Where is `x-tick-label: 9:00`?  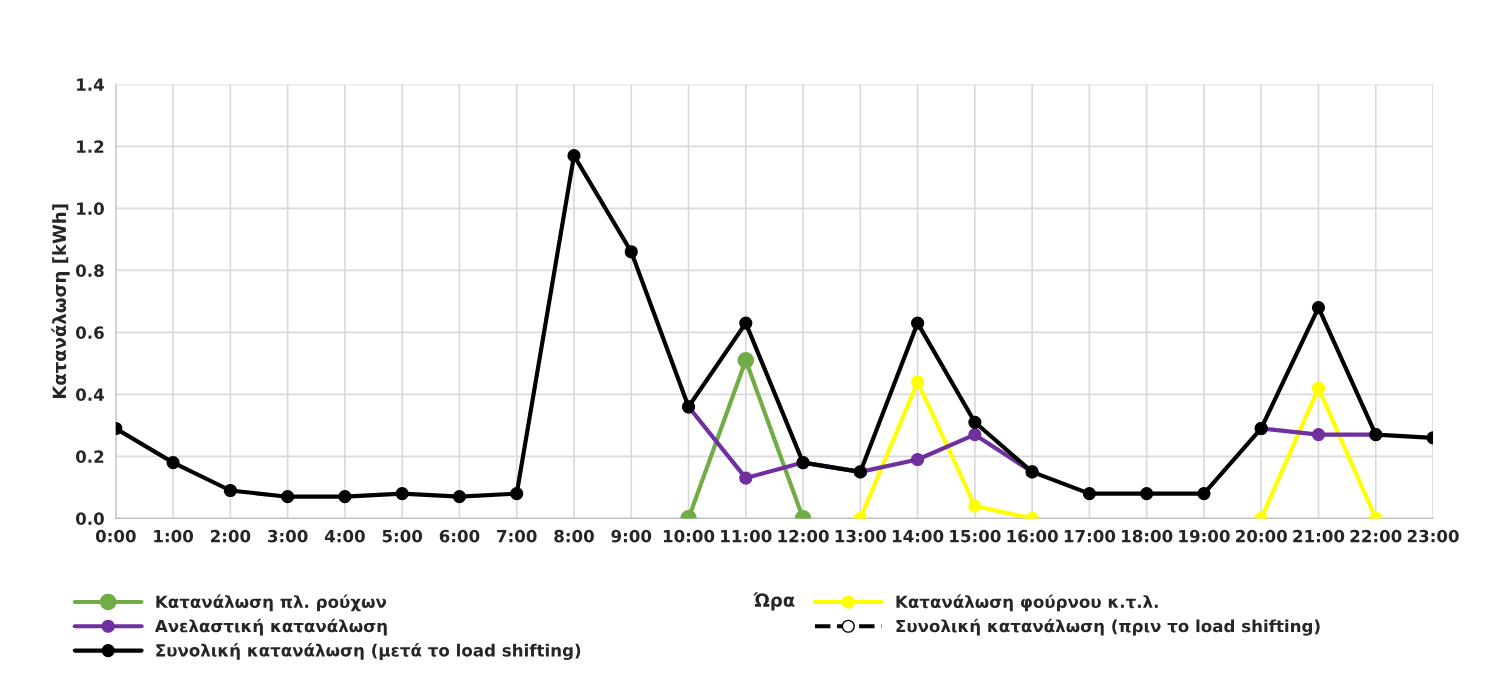
x-tick-label: 9:00 is located at coordinates (631, 536).